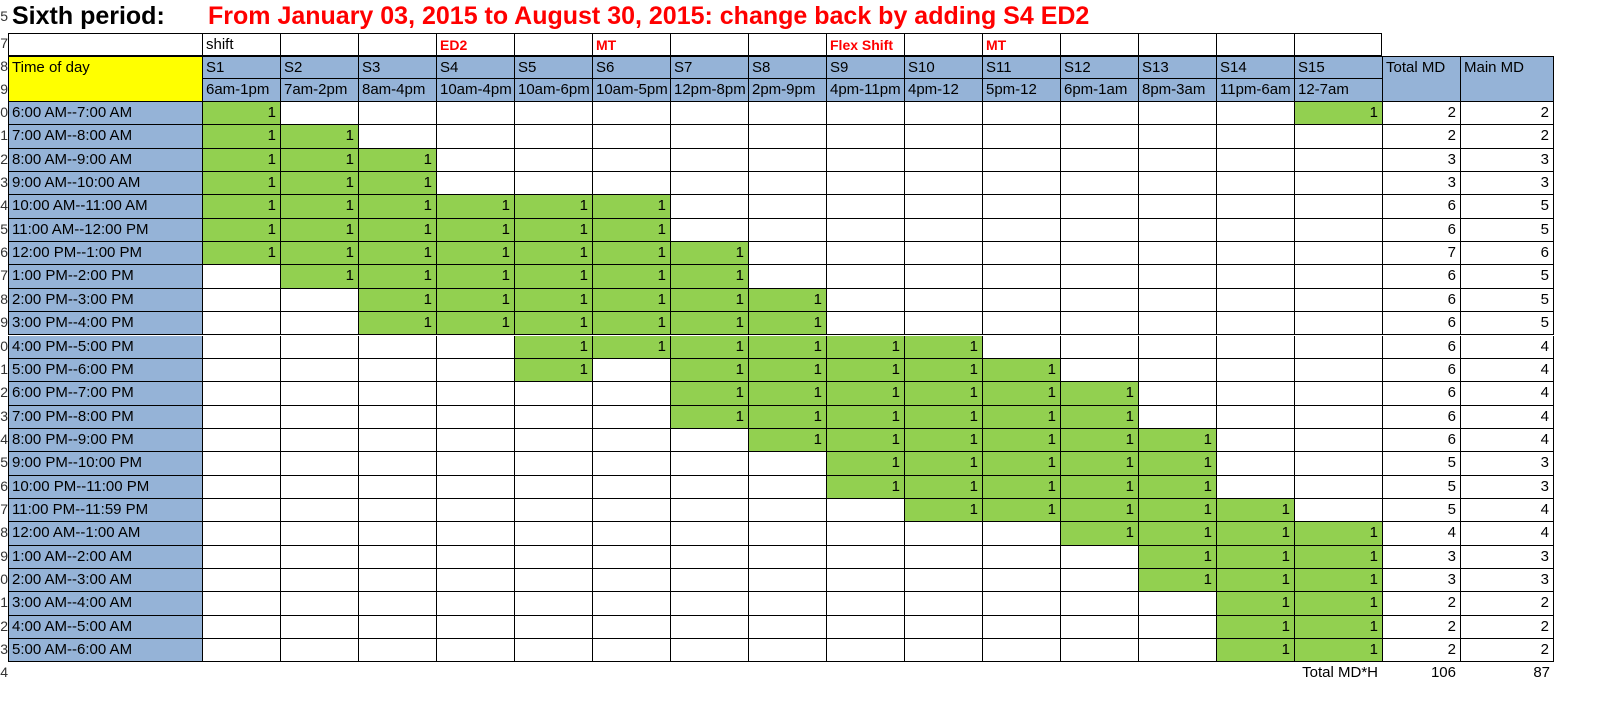 The height and width of the screenshot is (711, 1611). What do you see at coordinates (1338, 67) in the screenshot?
I see `shift-header: S15` at bounding box center [1338, 67].